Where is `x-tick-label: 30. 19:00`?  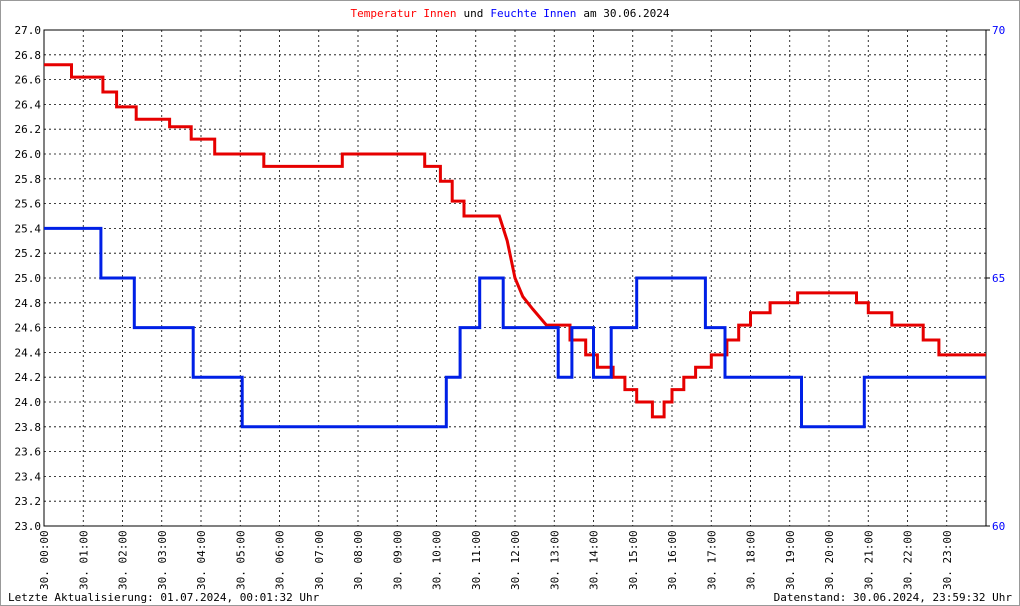 x-tick-label: 30. 19:00 is located at coordinates (790, 560).